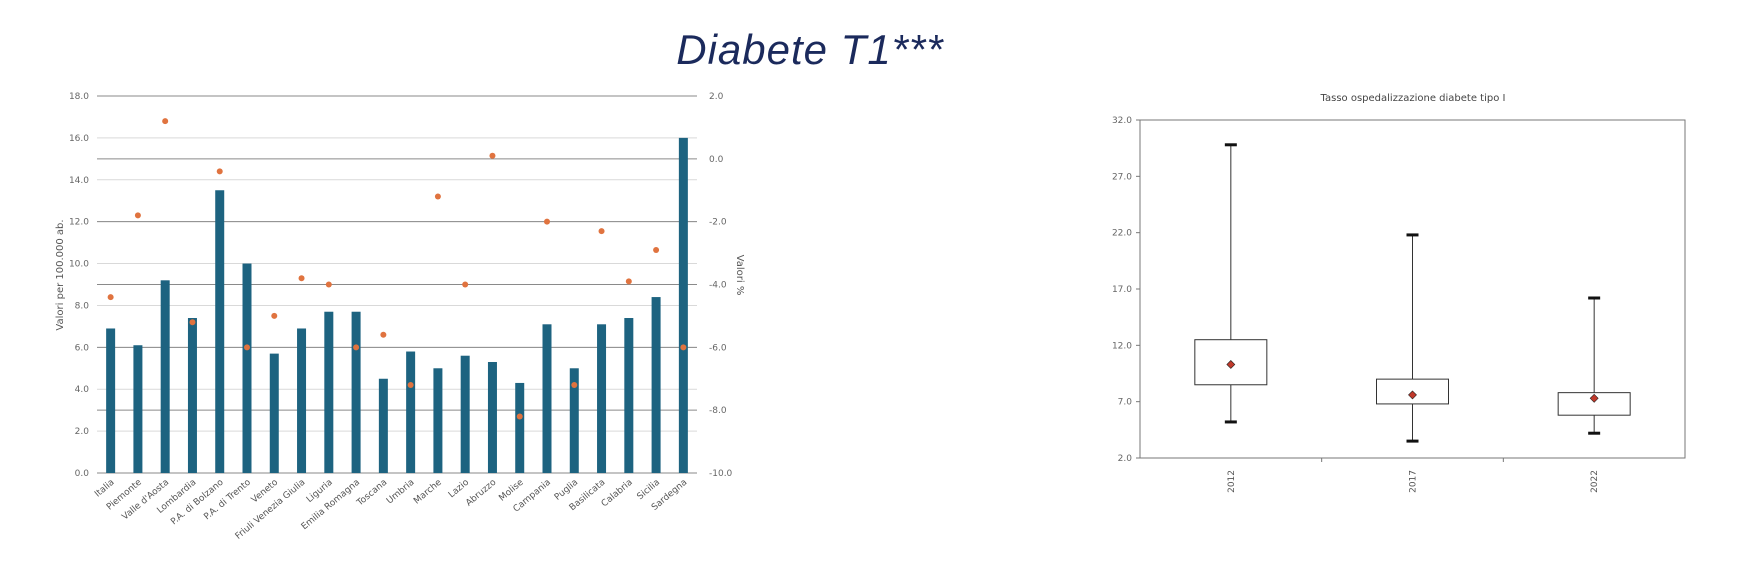  What do you see at coordinates (60, 274) in the screenshot?
I see `bar-chart-ylabel: Valori per 100.000 ab.` at bounding box center [60, 274].